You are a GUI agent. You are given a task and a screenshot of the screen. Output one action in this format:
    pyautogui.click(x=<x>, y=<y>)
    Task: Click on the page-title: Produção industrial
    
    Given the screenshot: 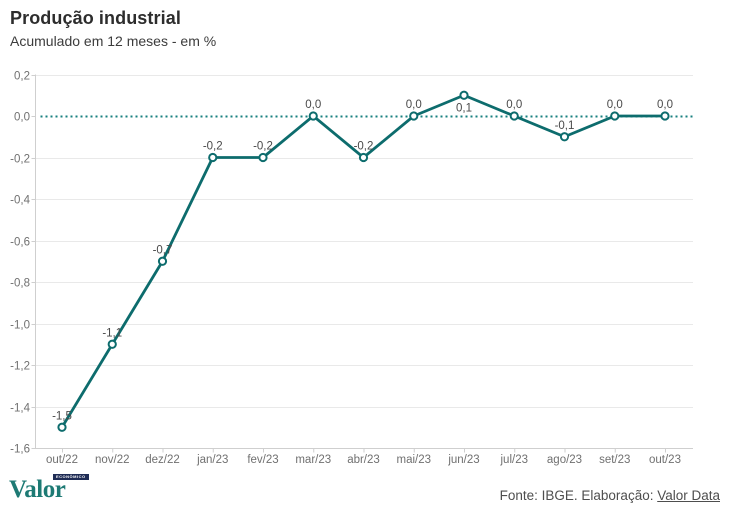 What is the action you would take?
    pyautogui.click(x=95, y=18)
    